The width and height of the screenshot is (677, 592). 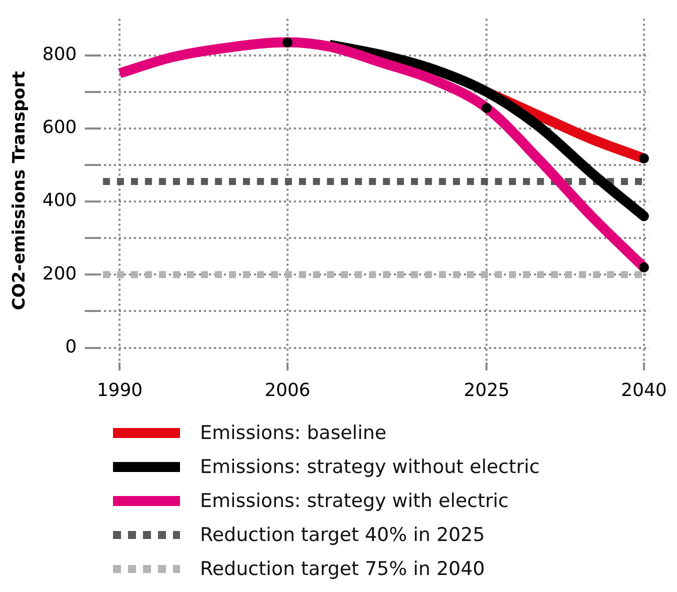 I want to click on y-tick-label: 600, so click(x=59, y=127).